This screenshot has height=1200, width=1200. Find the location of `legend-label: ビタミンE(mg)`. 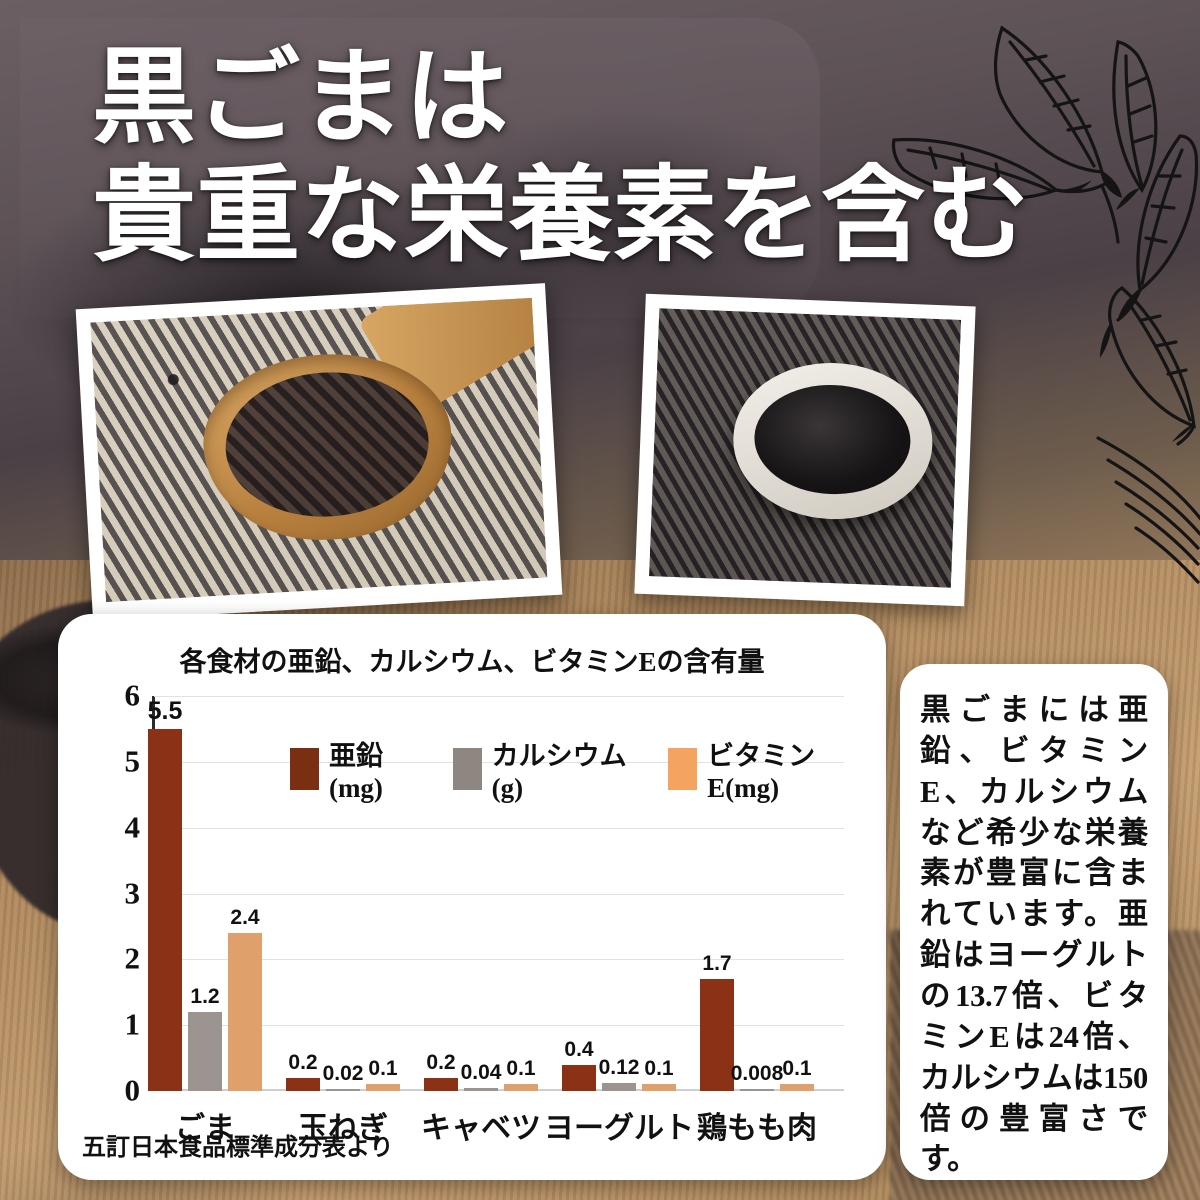

legend-label: ビタミンE(mg) is located at coordinates (761, 772).